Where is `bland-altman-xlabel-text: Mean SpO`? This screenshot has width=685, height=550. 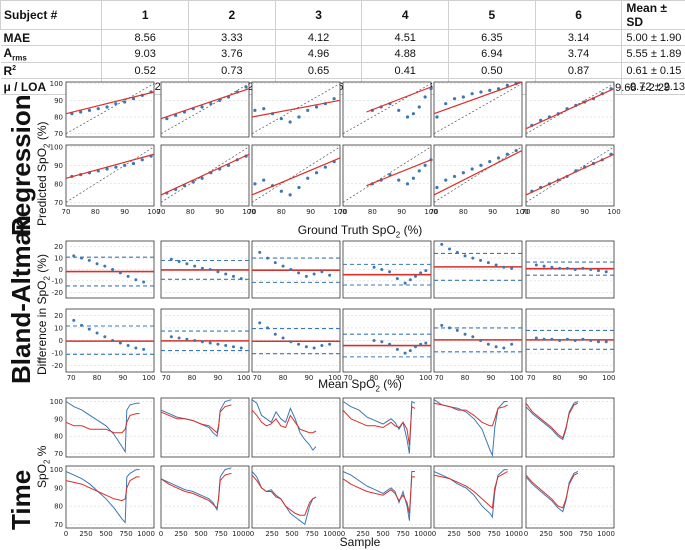
bland-altman-xlabel-text: Mean SpO is located at coordinates (347, 384).